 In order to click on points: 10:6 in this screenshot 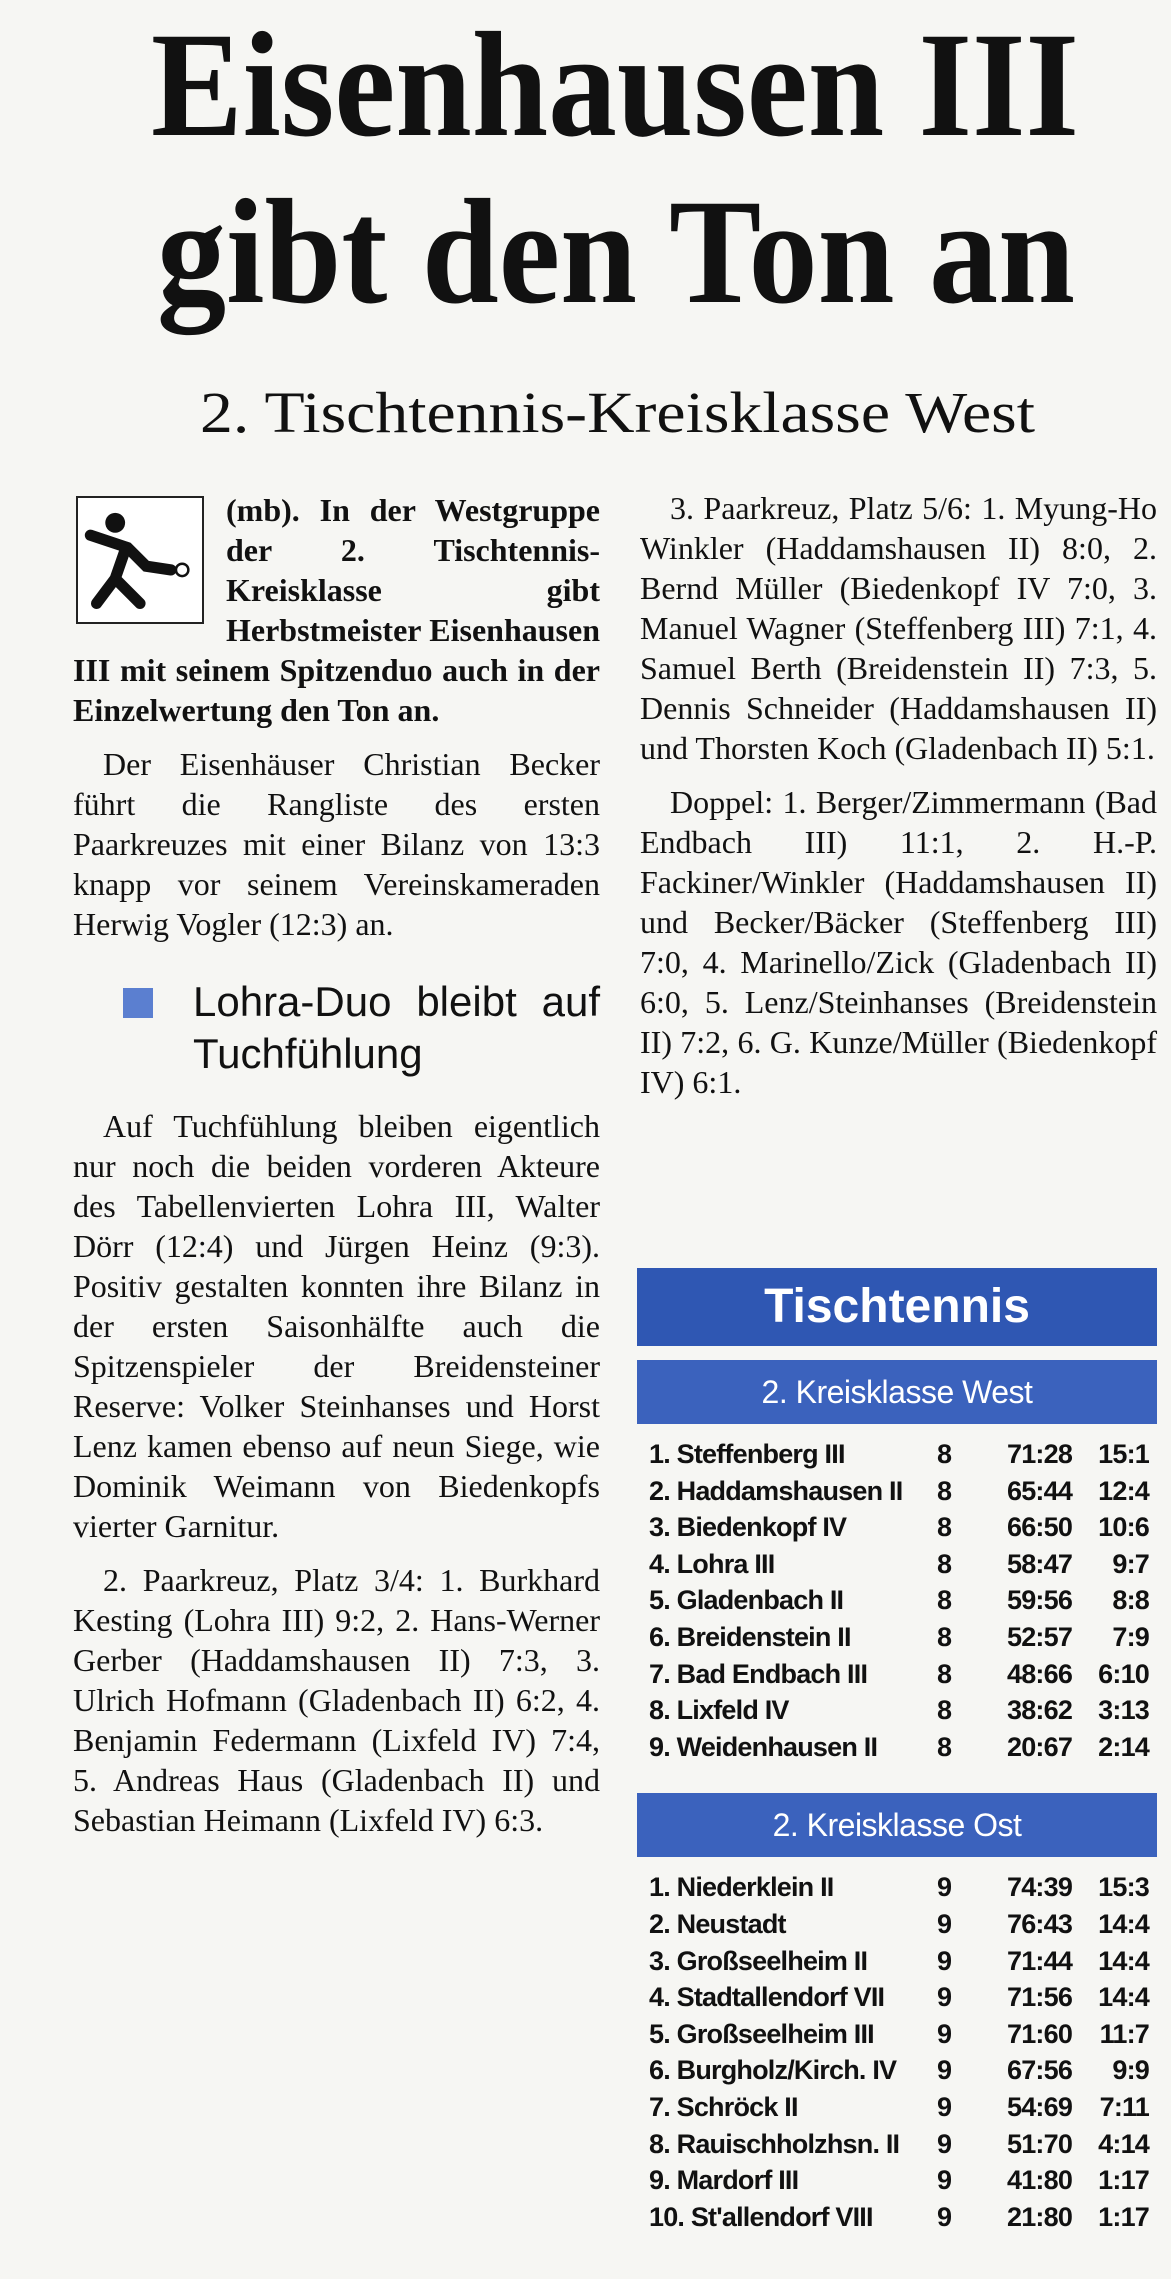, I will do `click(1124, 1527)`.